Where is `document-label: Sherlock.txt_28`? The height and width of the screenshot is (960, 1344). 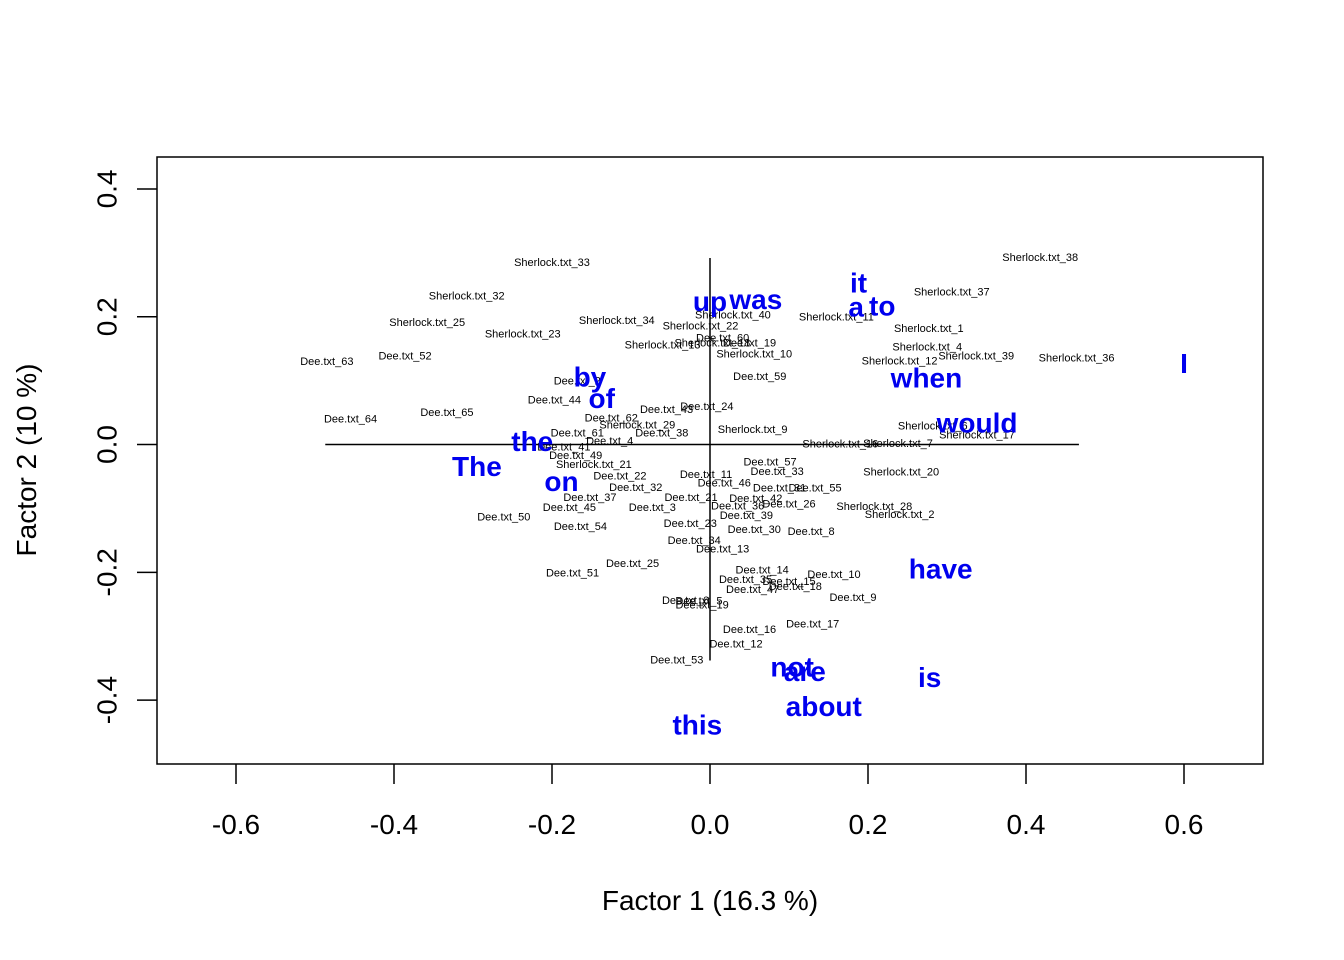 document-label: Sherlock.txt_28 is located at coordinates (874, 507).